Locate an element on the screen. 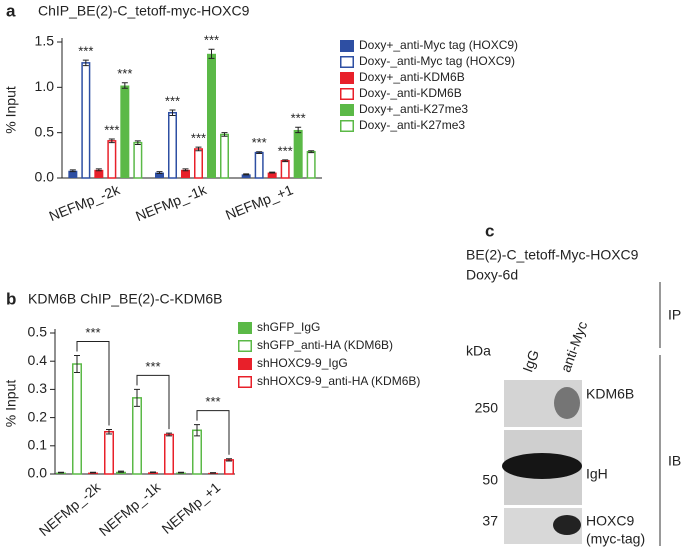 This screenshot has height=556, width=685. y-tick-label: 0.5 is located at coordinates (45, 131).